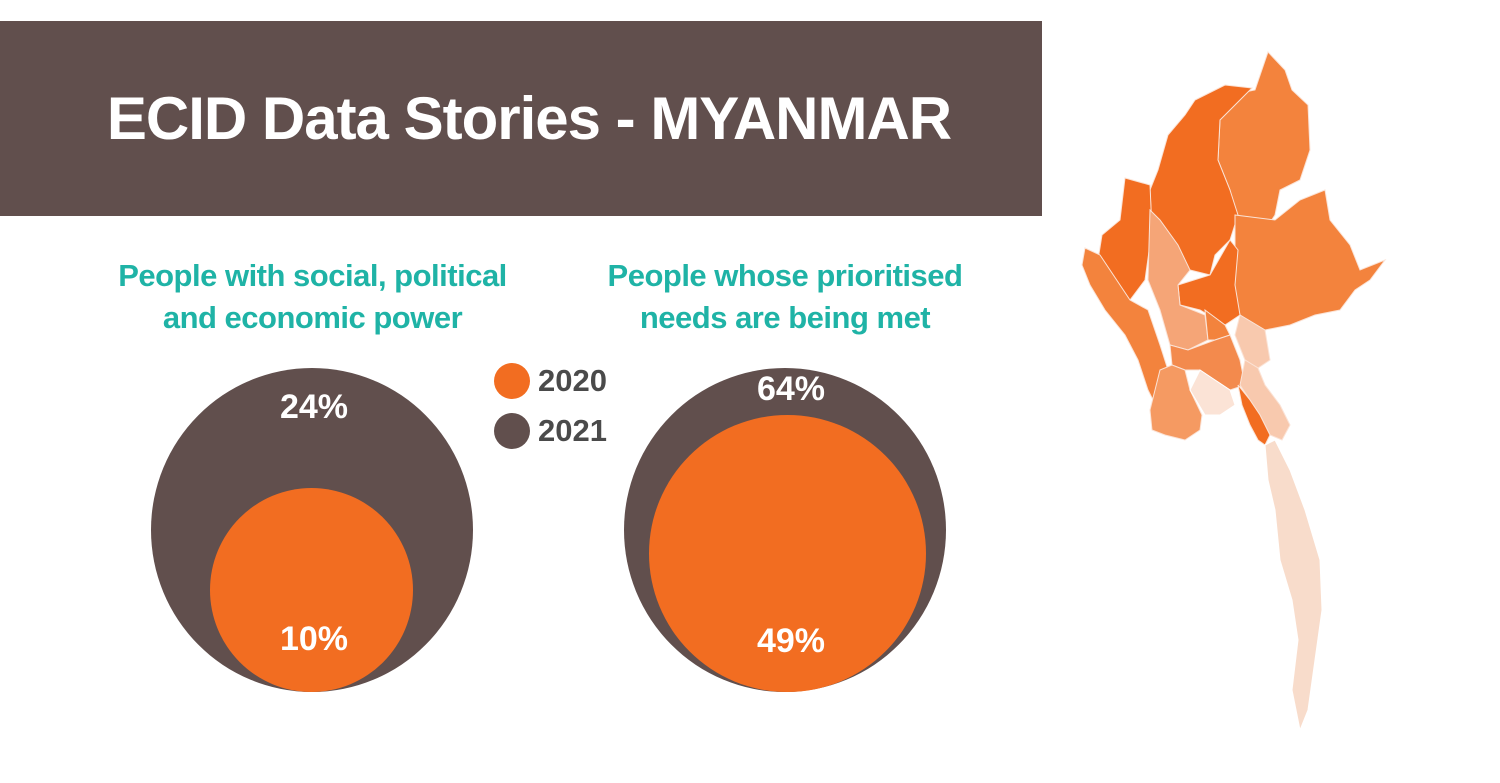 The height and width of the screenshot is (783, 1500). Describe the element at coordinates (1176, 402) in the screenshot. I see `map-region-ayeyarwady` at that location.